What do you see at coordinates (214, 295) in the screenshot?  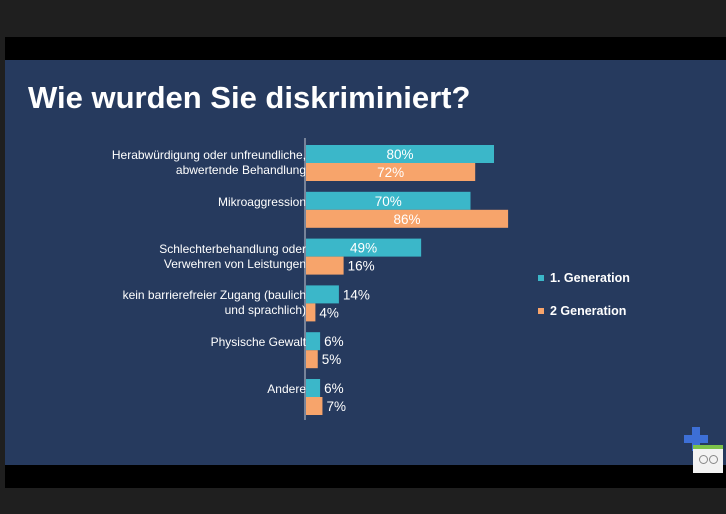 I see `category-label-4-line-1: kein barrierefreier Zugang (baulich` at bounding box center [214, 295].